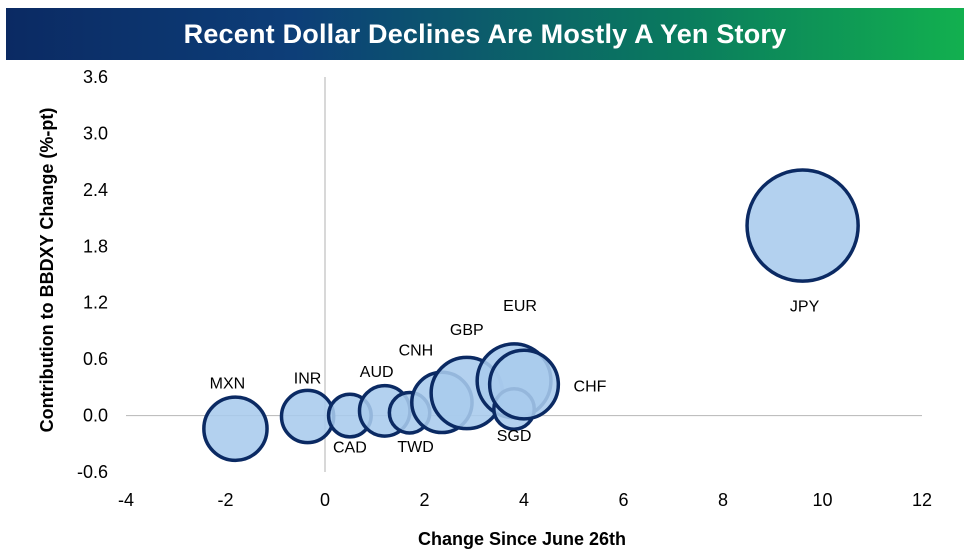  Describe the element at coordinates (95, 359) in the screenshot. I see `y-tick-label: 0.6` at that location.